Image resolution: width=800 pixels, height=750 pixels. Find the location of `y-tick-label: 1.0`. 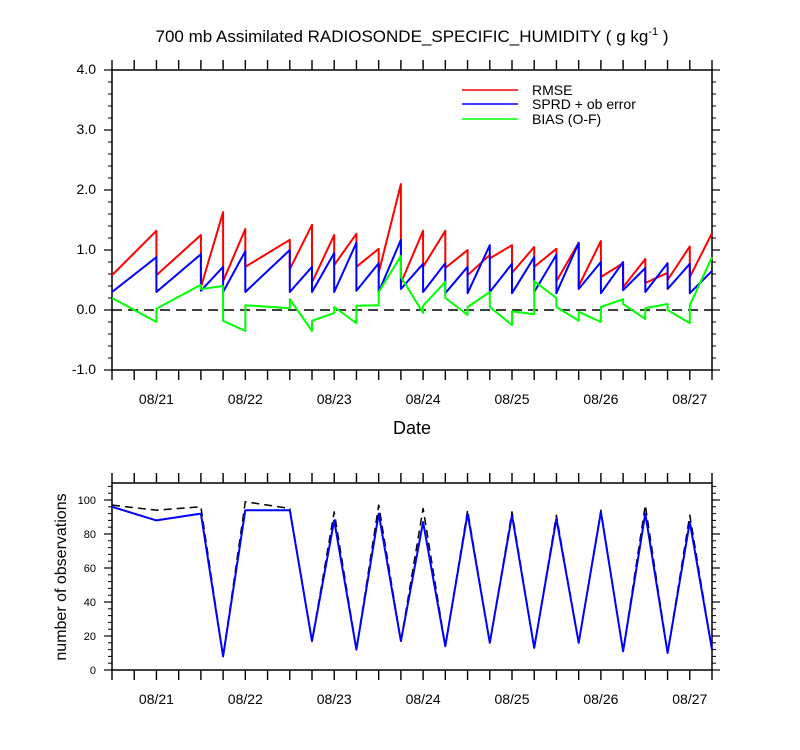

y-tick-label: 1.0 is located at coordinates (87, 249).